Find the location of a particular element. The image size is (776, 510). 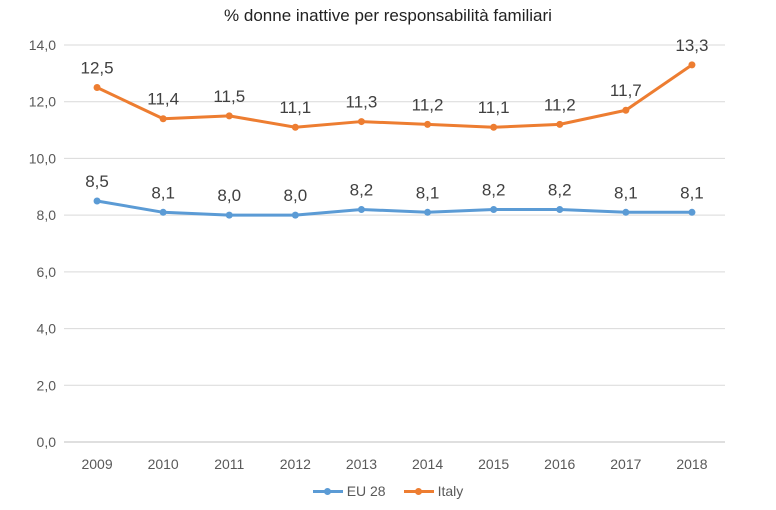

y-tick-label: 6,0 is located at coordinates (47, 272).